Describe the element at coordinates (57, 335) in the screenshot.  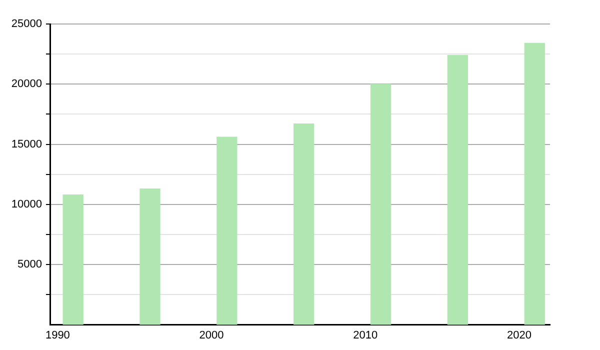
I see `x-tick-label: 1990` at that location.